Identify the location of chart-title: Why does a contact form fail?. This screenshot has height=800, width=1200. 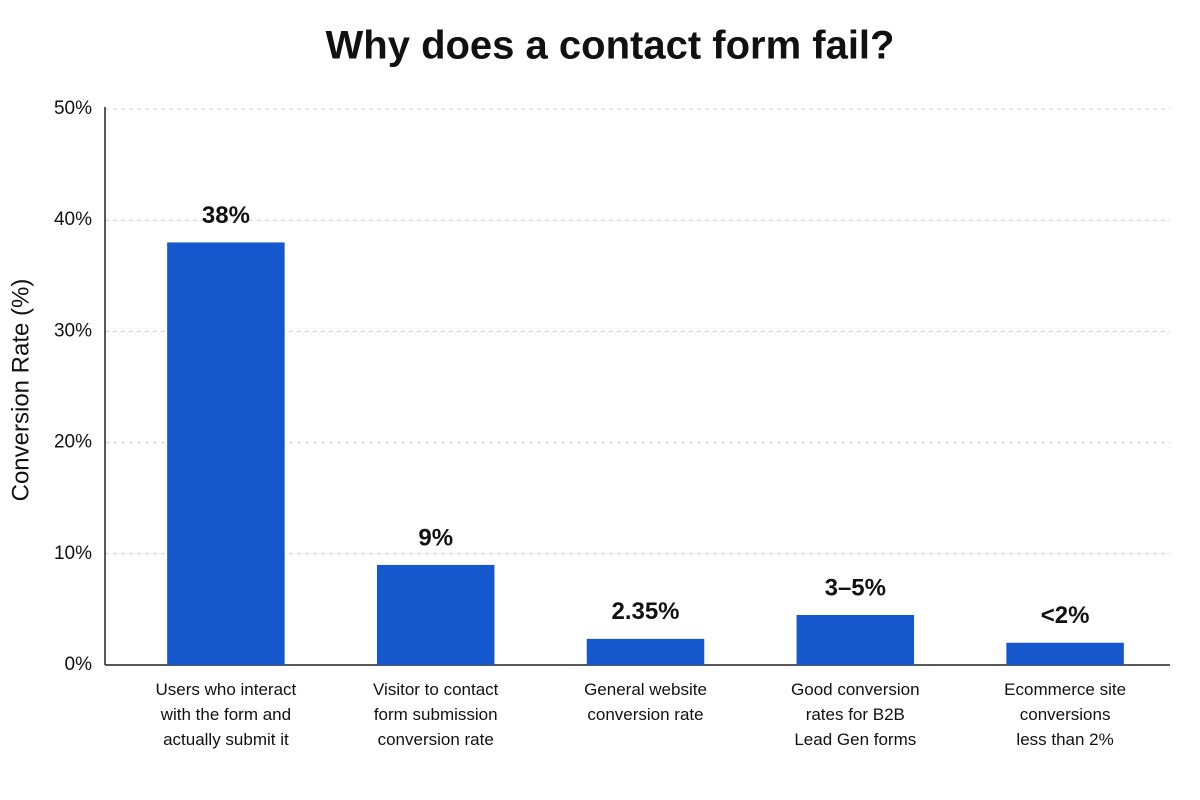
(610, 46).